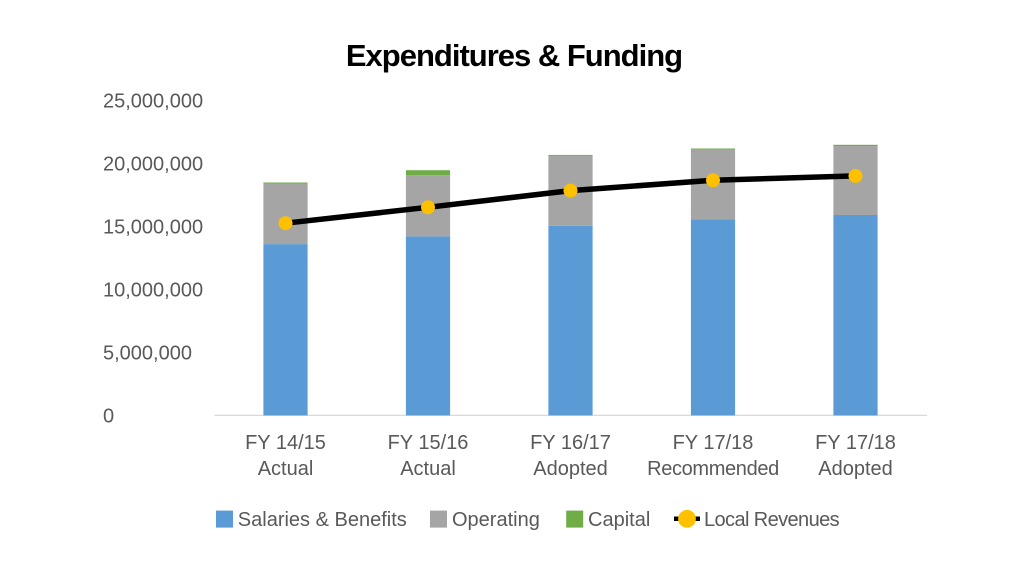 Image resolution: width=1030 pixels, height=580 pixels. What do you see at coordinates (772, 520) in the screenshot?
I see `svg-text: Local Revenues` at bounding box center [772, 520].